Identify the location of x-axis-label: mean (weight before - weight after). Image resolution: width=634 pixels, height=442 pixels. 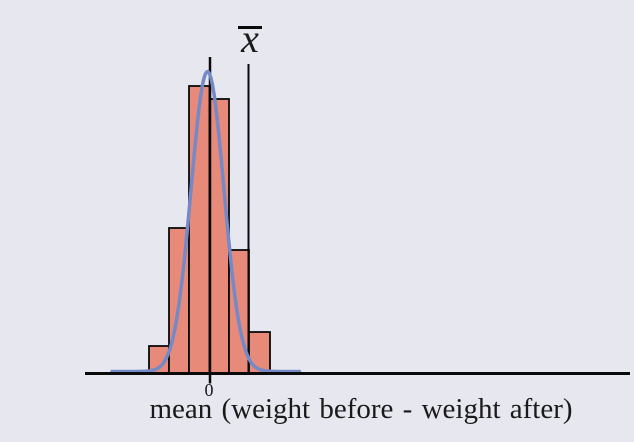
(361, 409).